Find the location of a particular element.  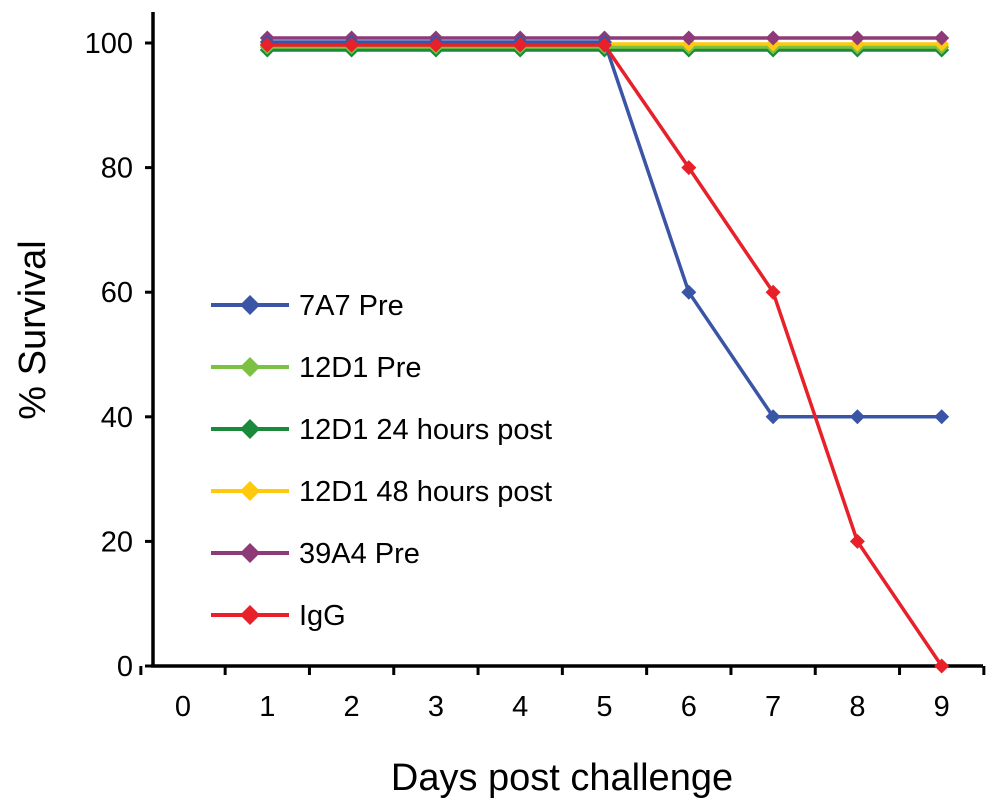

legend-label: 7A7 Pre is located at coordinates (351, 306).